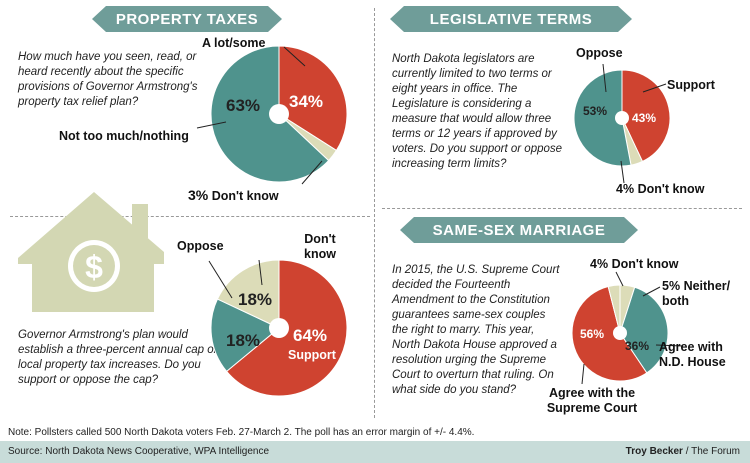  What do you see at coordinates (198, 195) in the screenshot?
I see `plan-awareness-pct-c: 3%` at bounding box center [198, 195].